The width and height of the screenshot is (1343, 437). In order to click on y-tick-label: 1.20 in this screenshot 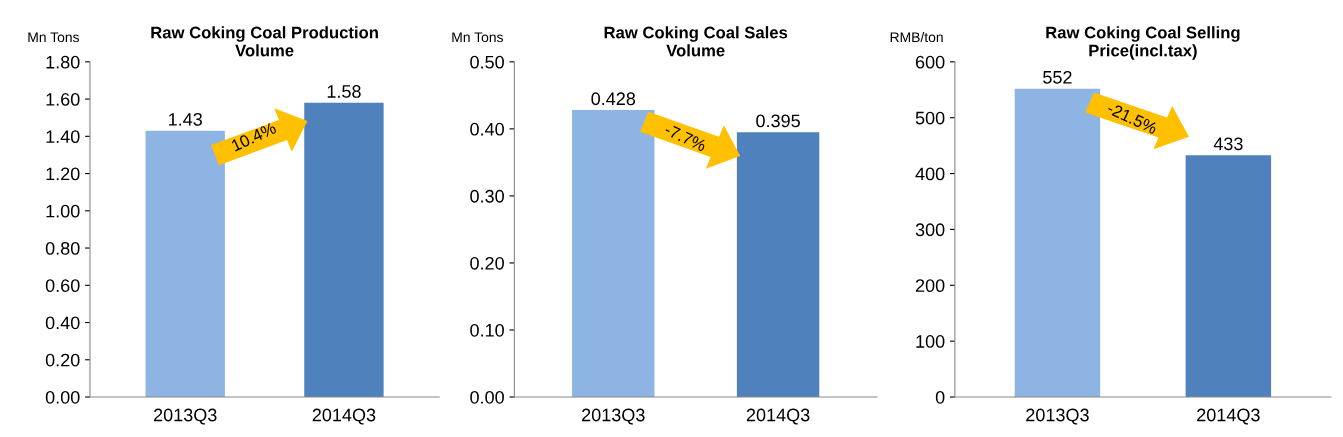, I will do `click(63, 174)`.